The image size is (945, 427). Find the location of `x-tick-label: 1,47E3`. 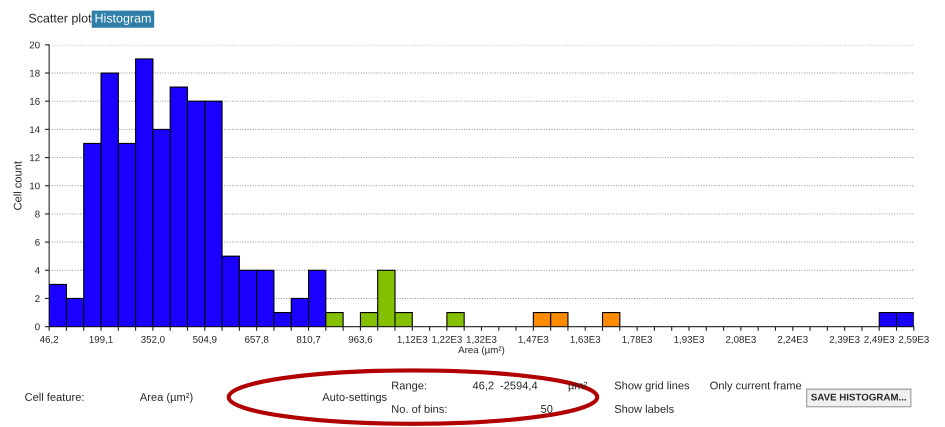

x-tick-label: 1,47E3 is located at coordinates (533, 340).